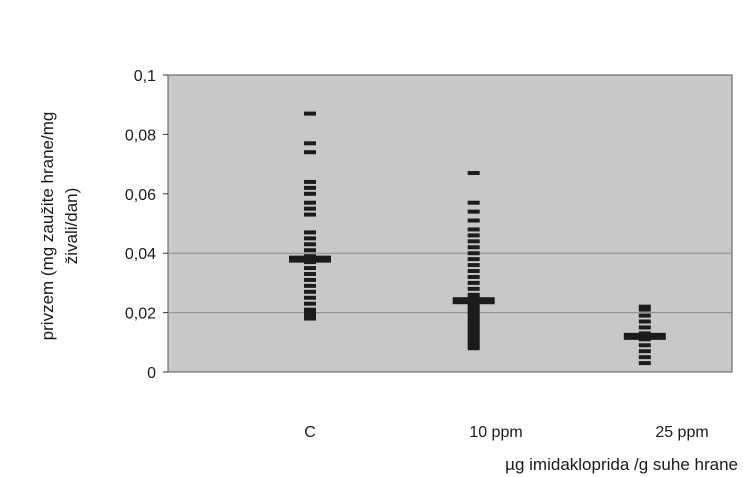  I want to click on x-axis: C 10 ppm 25 ppm, so click(506, 432).